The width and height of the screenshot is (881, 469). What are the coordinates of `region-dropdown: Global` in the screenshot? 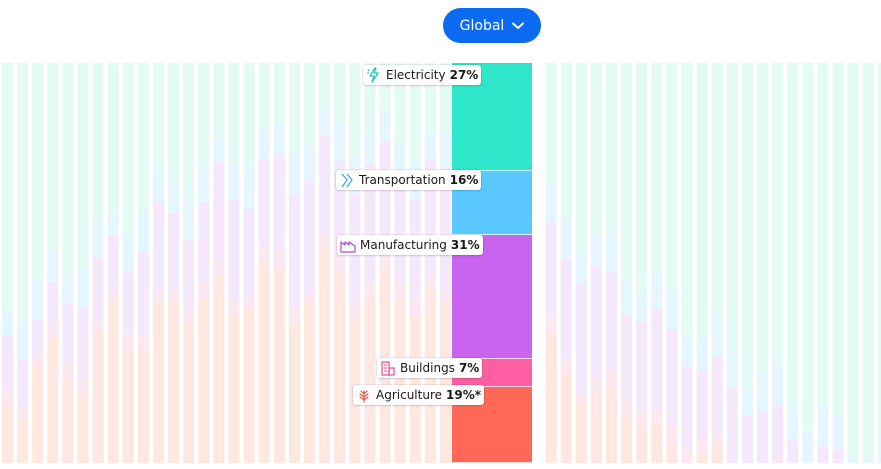 It's located at (492, 25).